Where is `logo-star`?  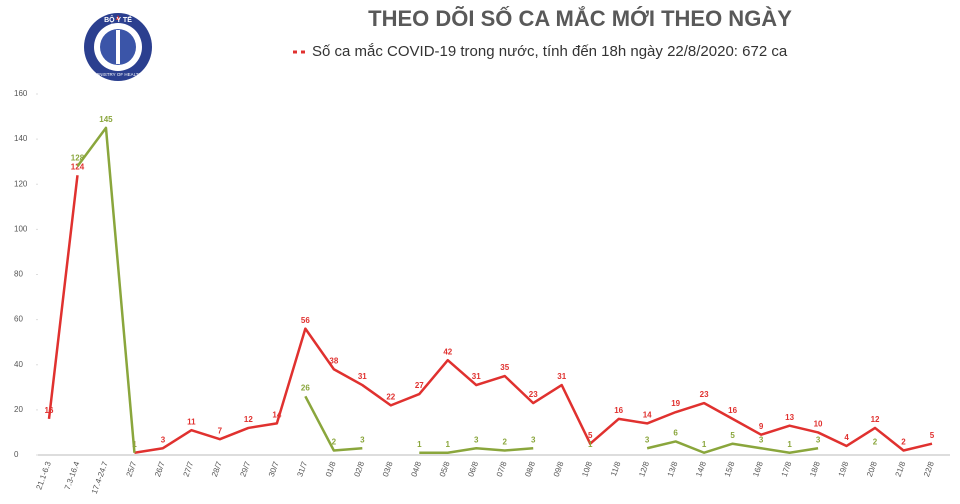
logo-star is located at coordinates (118, 17).